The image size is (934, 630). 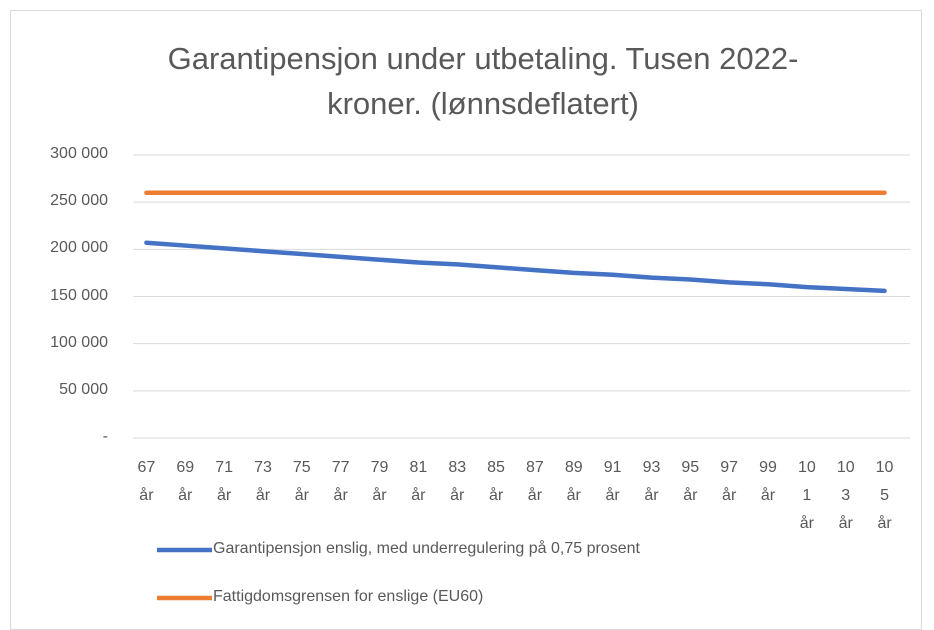 What do you see at coordinates (768, 481) in the screenshot?
I see `x-tick-label: 99 år` at bounding box center [768, 481].